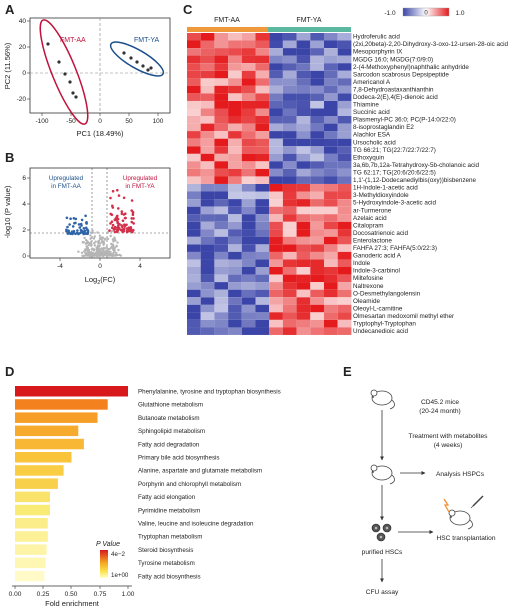  I want to click on heatmap-row-label: 8-isoprostaglandin E2, so click(383, 127).